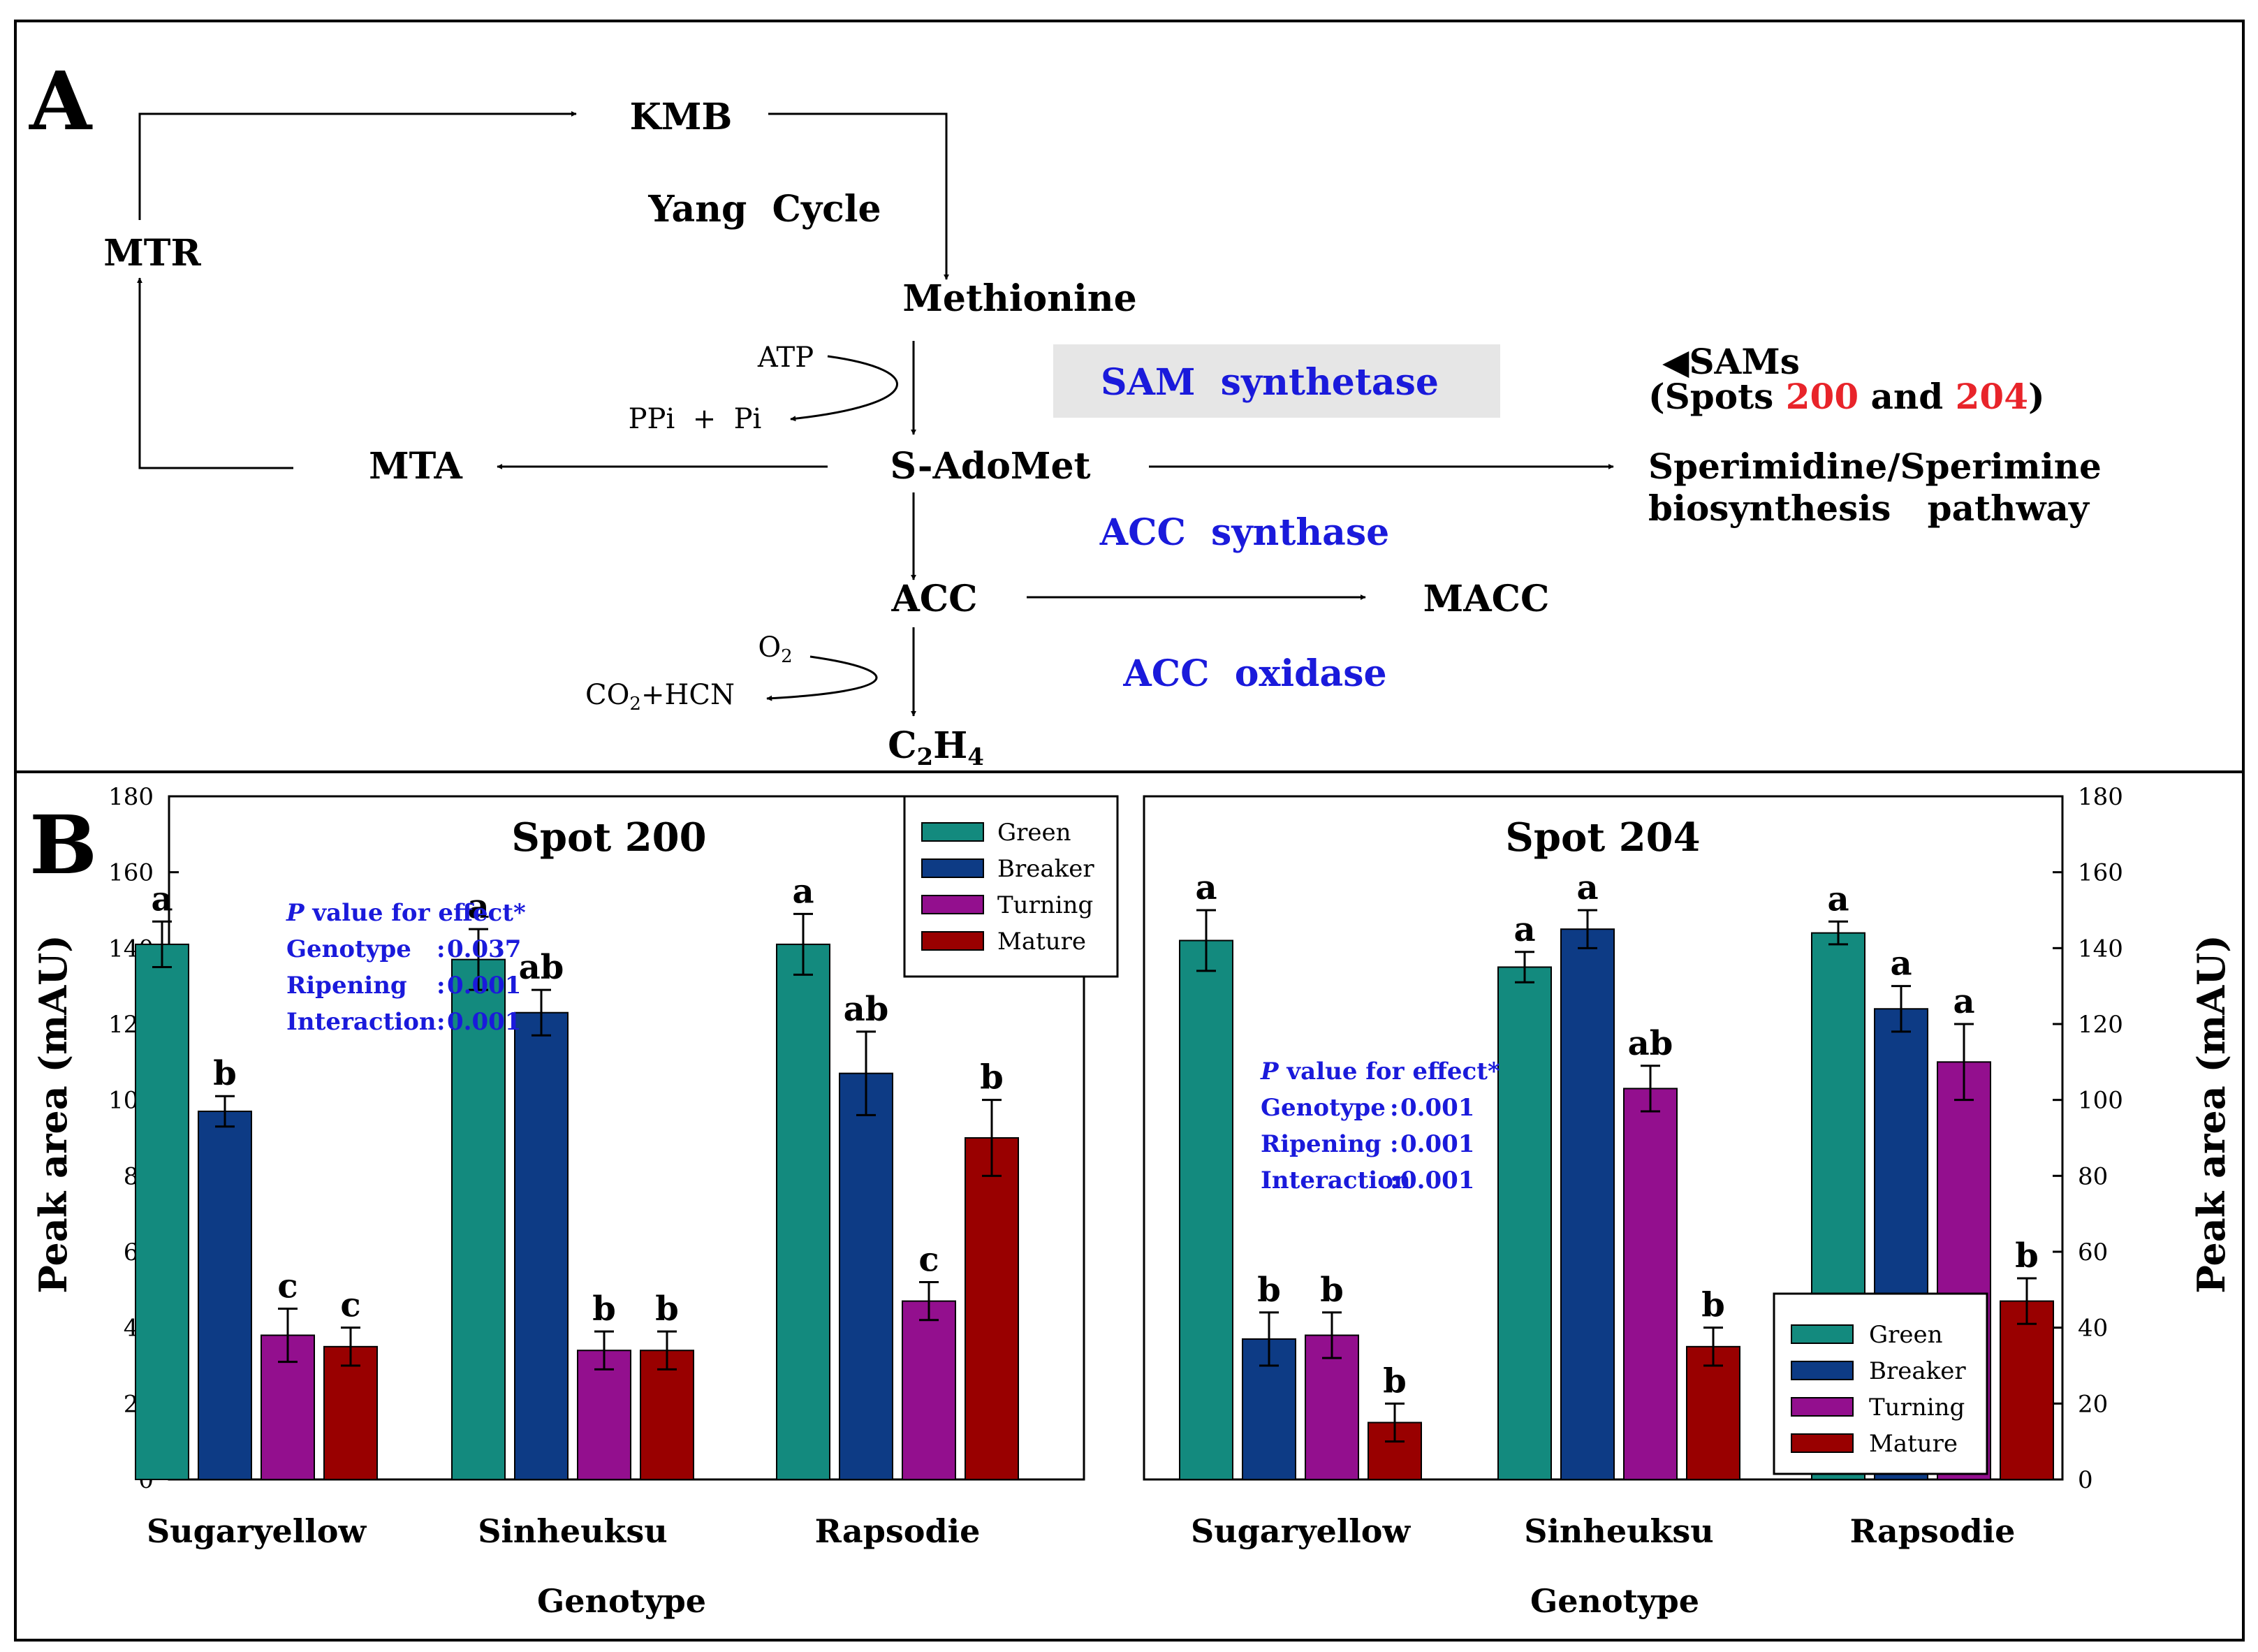 The image size is (2258, 1652). I want to click on chart-spot-204-y-ticks: 0 20 40 60 80 100 120 140 160 180, so click(2088, 1138).